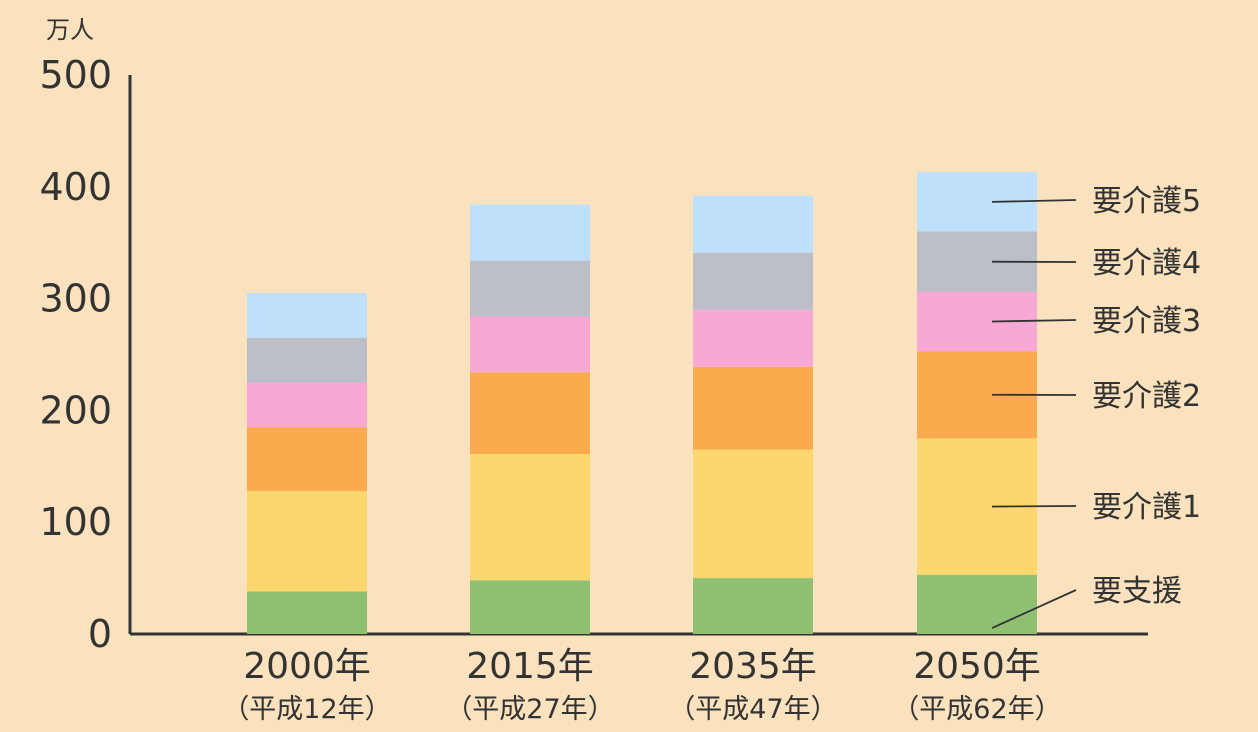  Describe the element at coordinates (1137, 591) in the screenshot. I see `legend-label: 要支援` at that location.